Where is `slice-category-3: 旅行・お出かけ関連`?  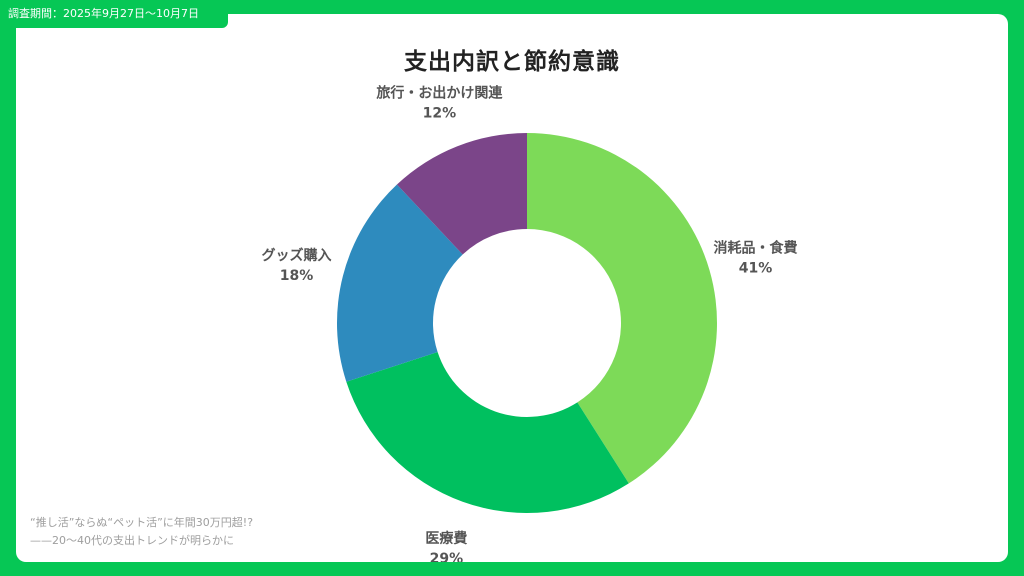 slice-category-3: 旅行・お出かけ関連 is located at coordinates (439, 93).